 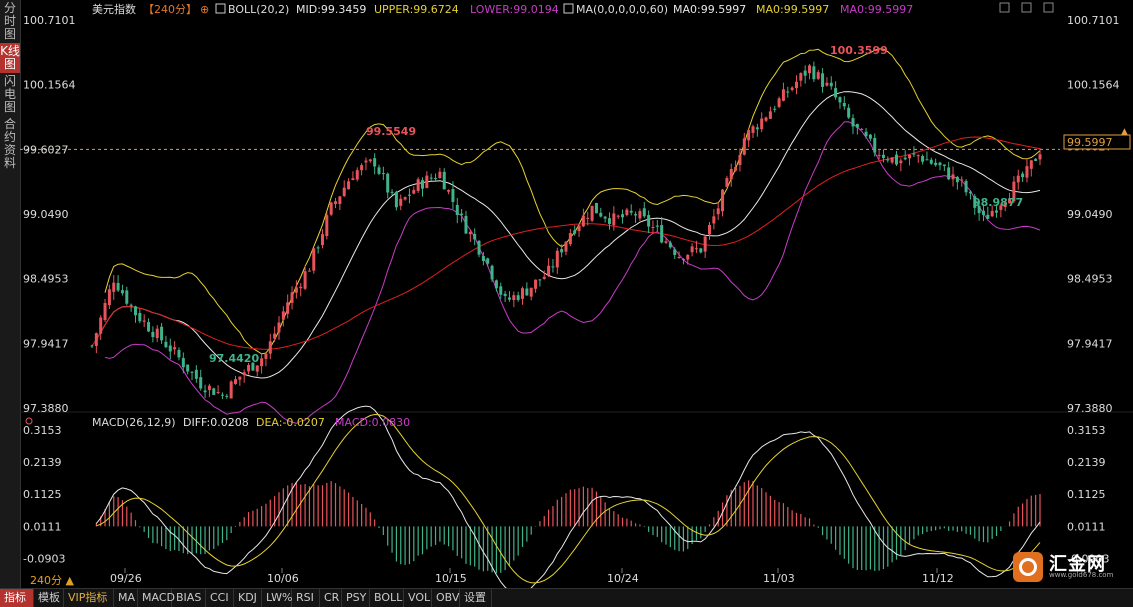 I want to click on boll-toggle-icon, so click(x=220, y=8).